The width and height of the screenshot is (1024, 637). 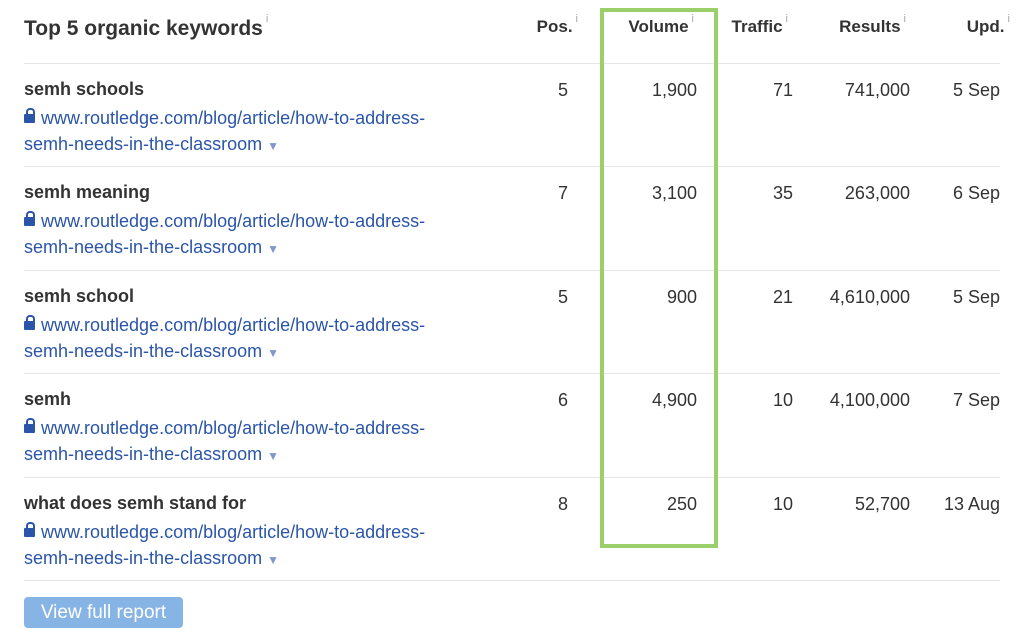 What do you see at coordinates (562, 504) in the screenshot?
I see `pos-value: 8` at bounding box center [562, 504].